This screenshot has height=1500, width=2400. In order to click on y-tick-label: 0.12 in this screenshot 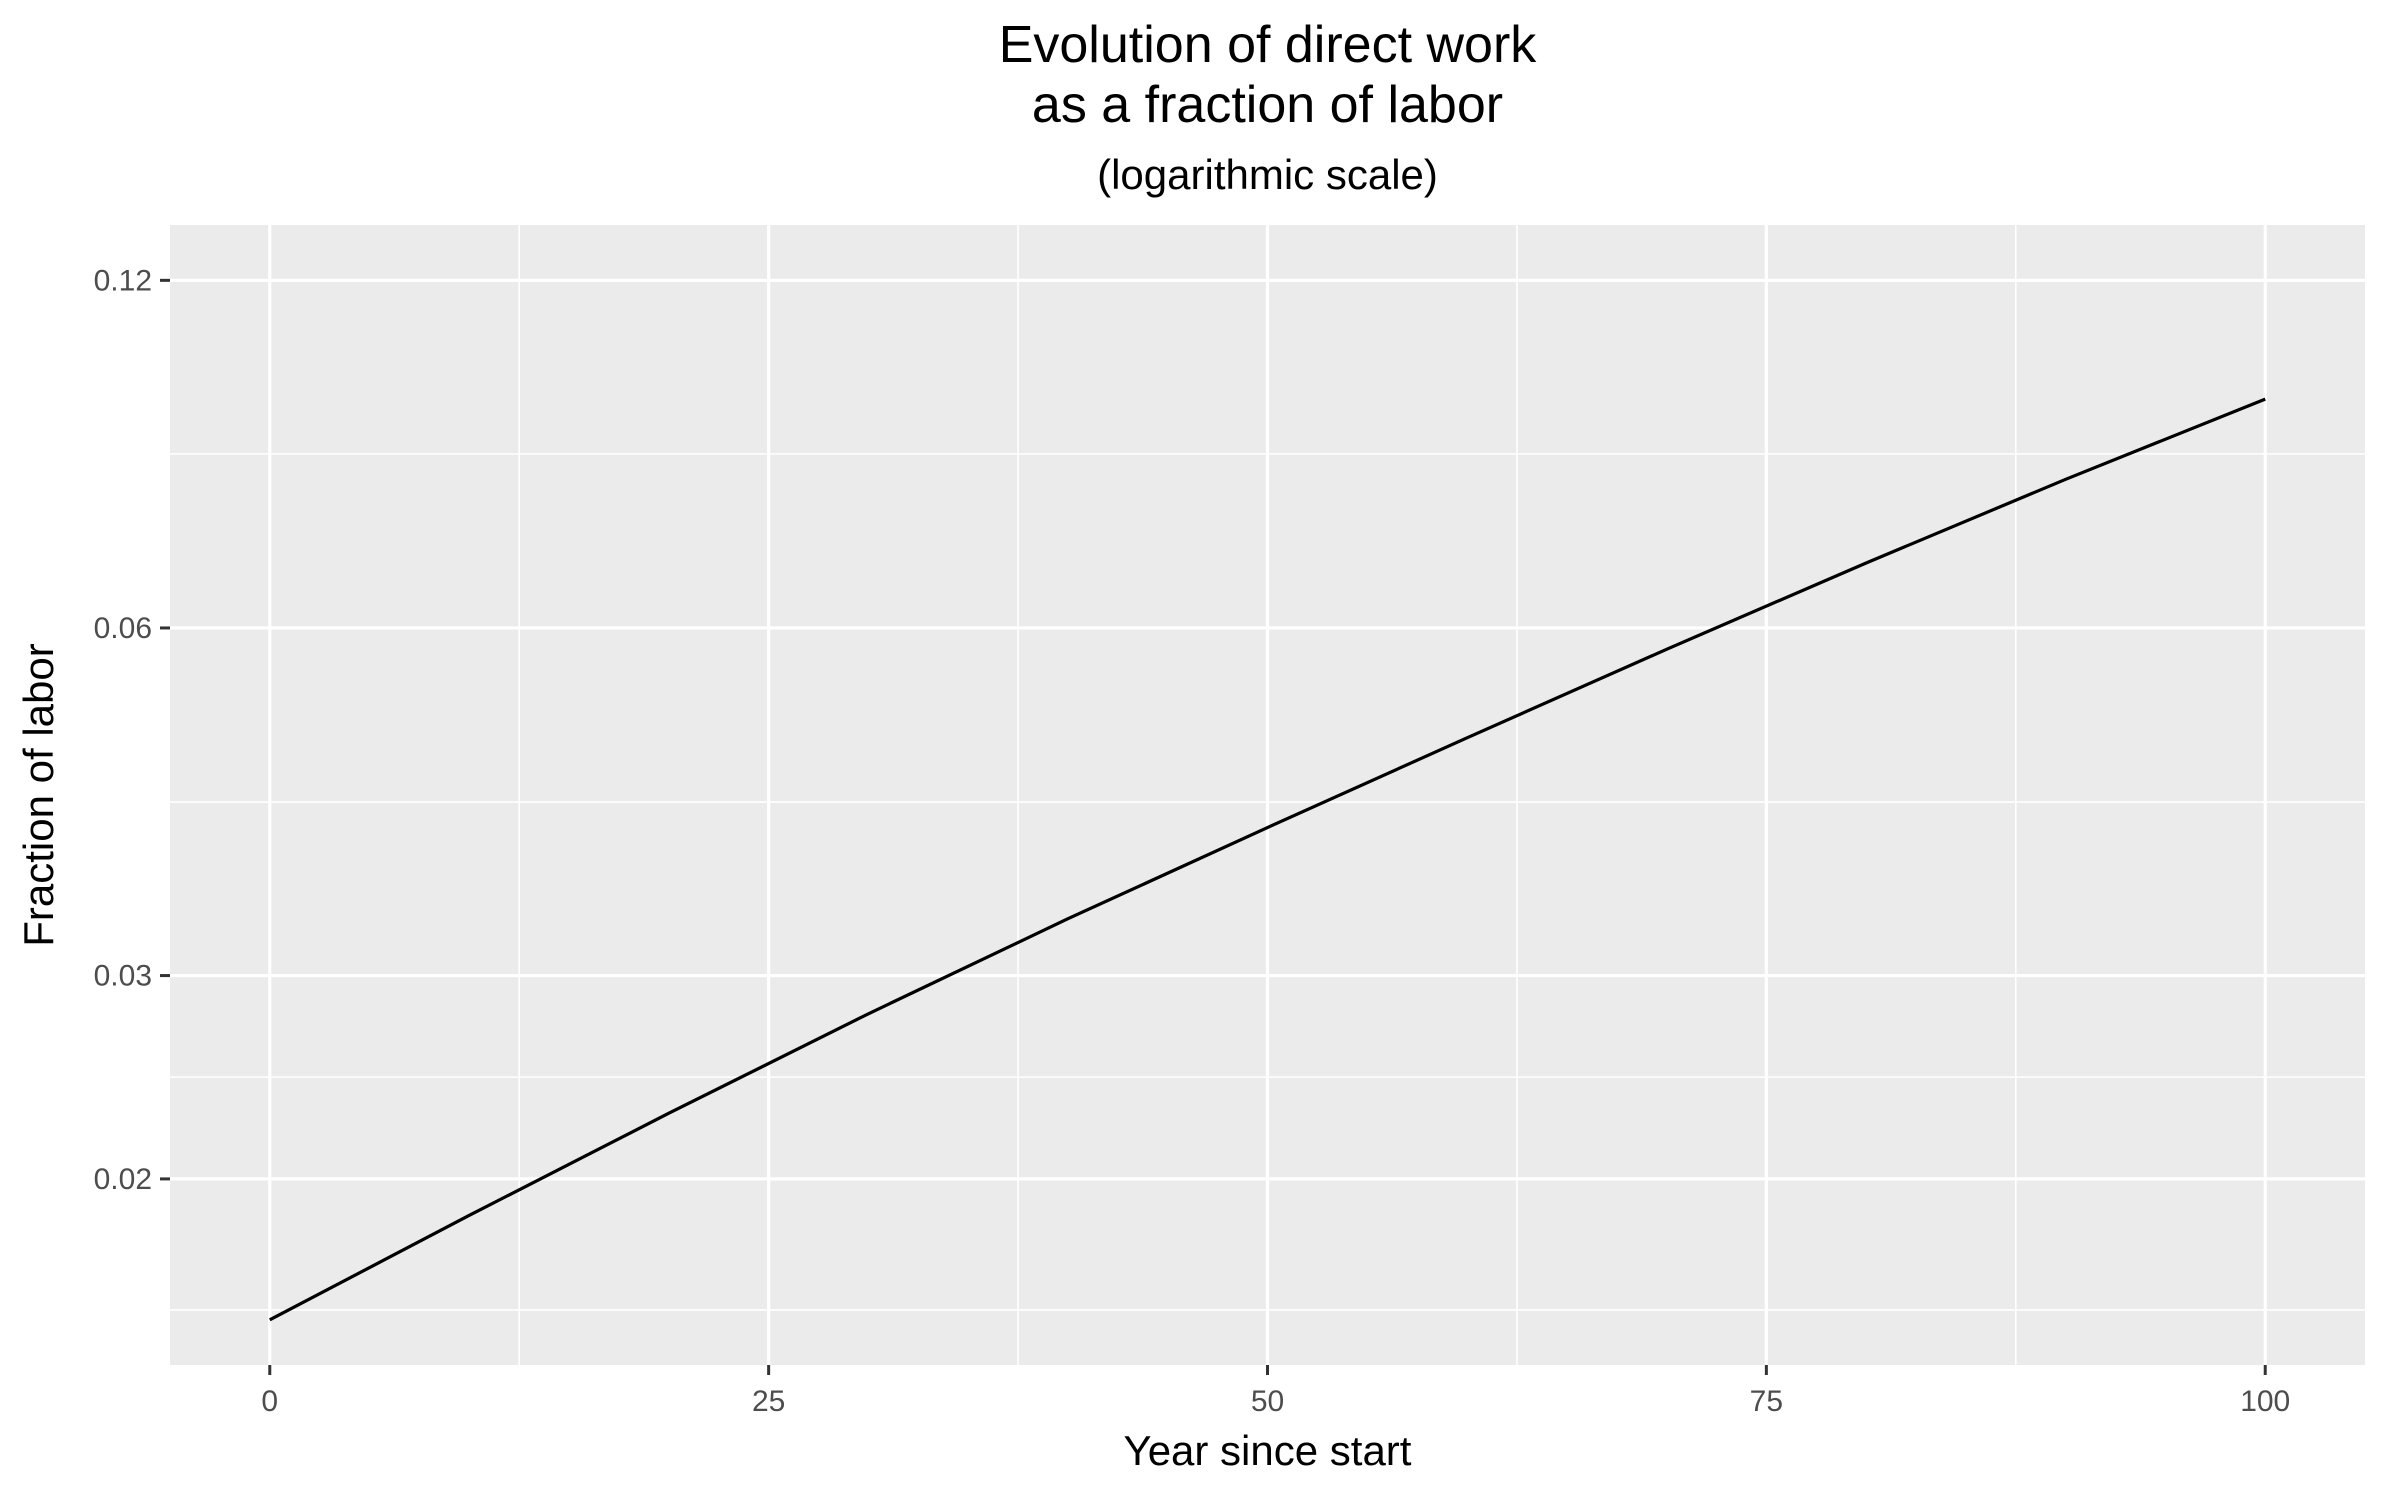, I will do `click(123, 280)`.